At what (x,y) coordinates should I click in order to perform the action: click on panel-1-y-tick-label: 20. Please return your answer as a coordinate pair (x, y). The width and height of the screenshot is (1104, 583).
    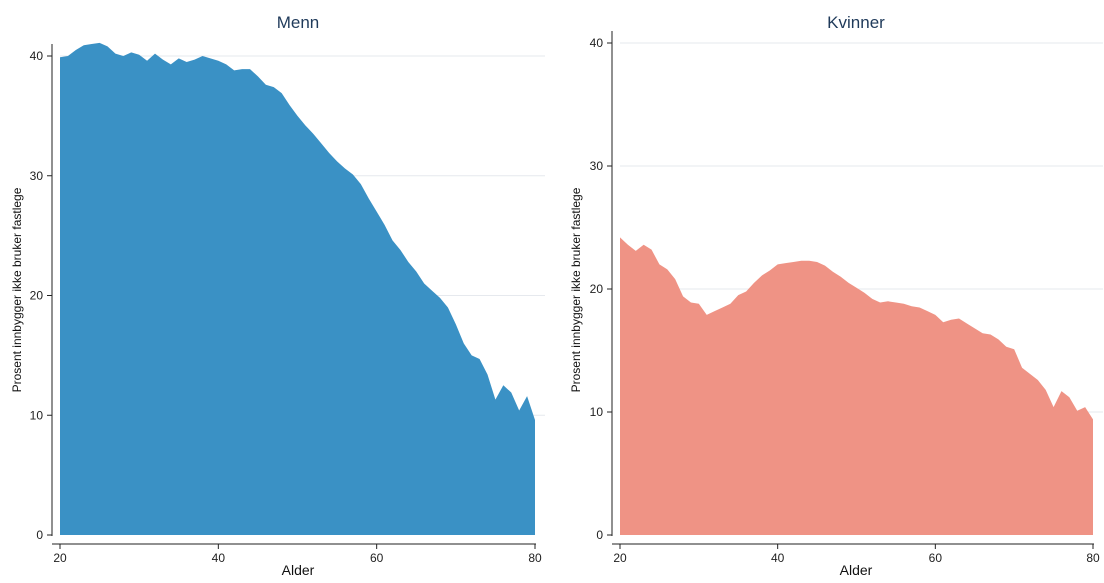
    Looking at the image, I should click on (37, 296).